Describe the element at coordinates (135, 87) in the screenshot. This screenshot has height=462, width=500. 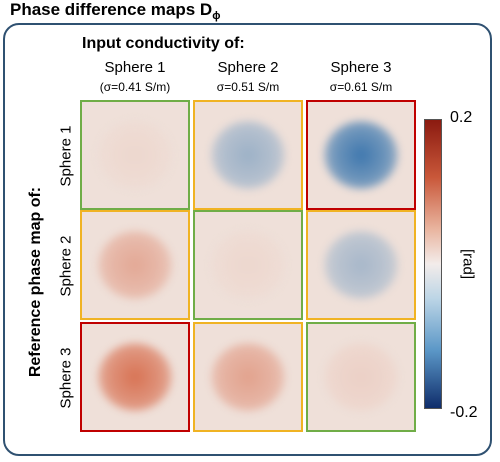
I see `column-sigma-sphere-1: (σ=0.41 S/m)` at that location.